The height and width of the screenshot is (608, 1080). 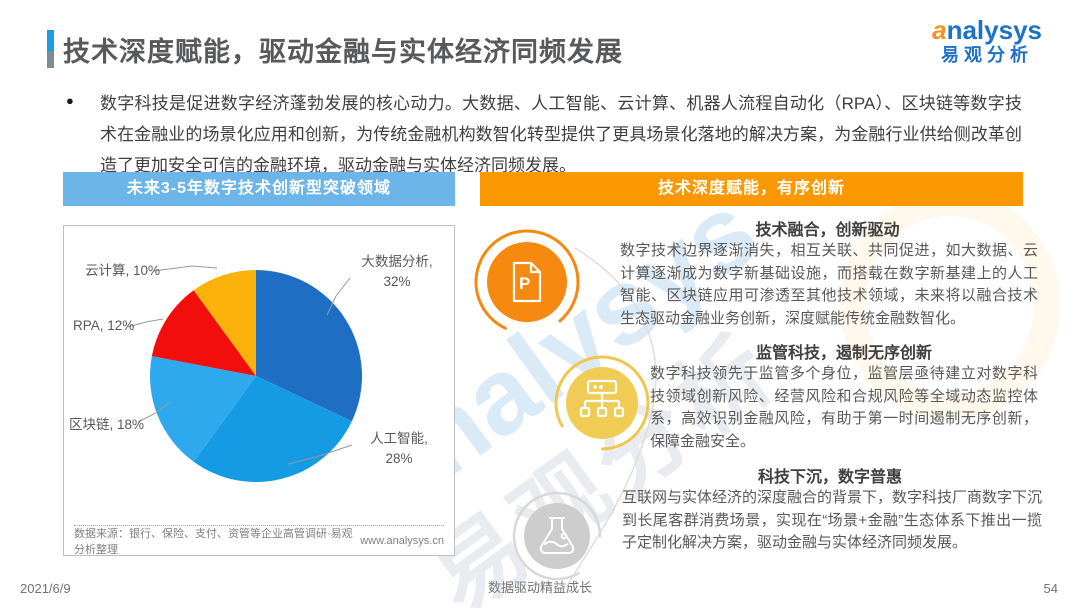 What do you see at coordinates (123, 270) in the screenshot?
I see `pie-label-cloud: 云计算, 10%` at bounding box center [123, 270].